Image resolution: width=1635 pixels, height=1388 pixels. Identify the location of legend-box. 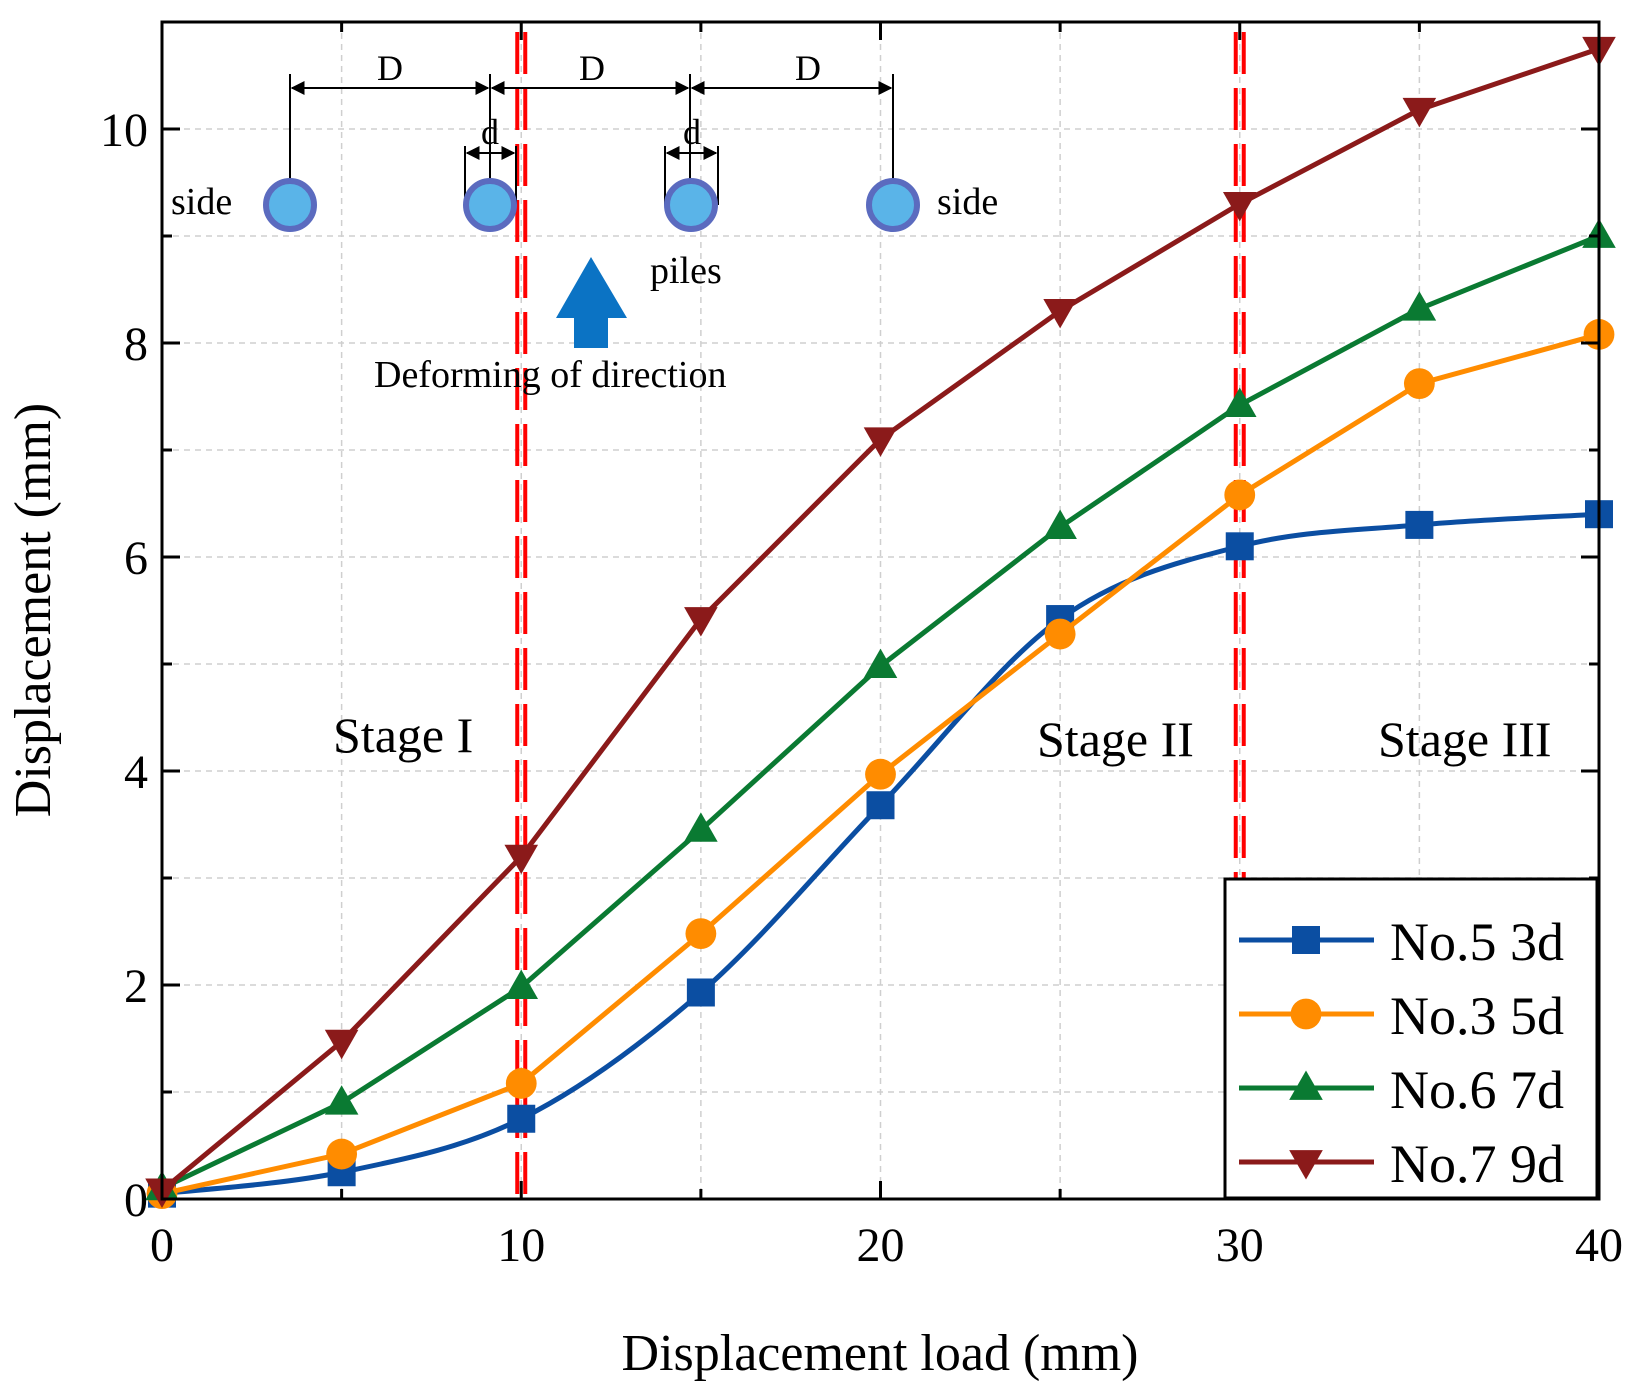
(1411, 1038).